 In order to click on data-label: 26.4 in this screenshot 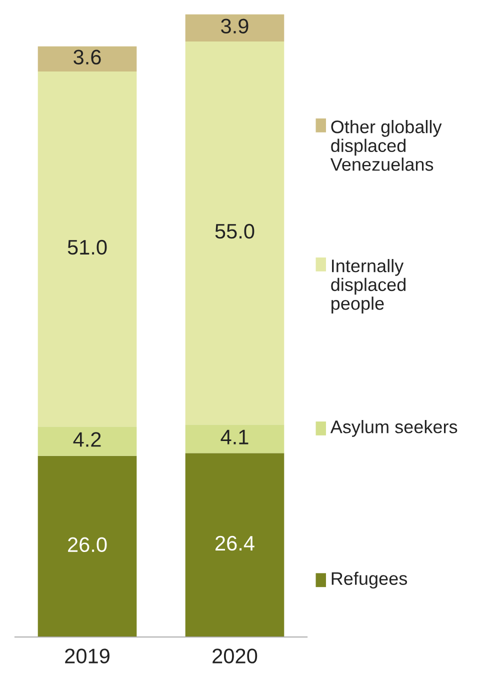, I will do `click(235, 543)`.